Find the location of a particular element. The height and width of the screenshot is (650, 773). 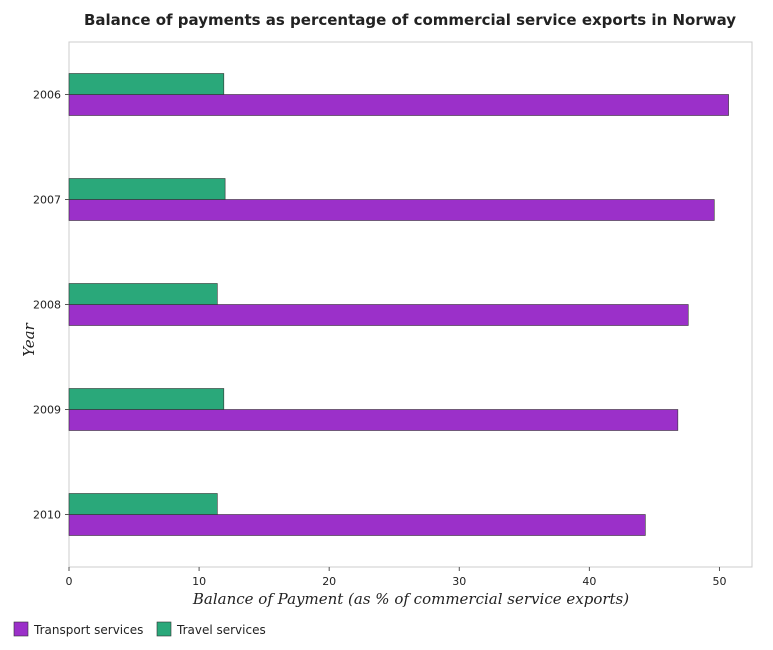

x-axis-ticks: 0 10 20 30 40 50 is located at coordinates (396, 577).